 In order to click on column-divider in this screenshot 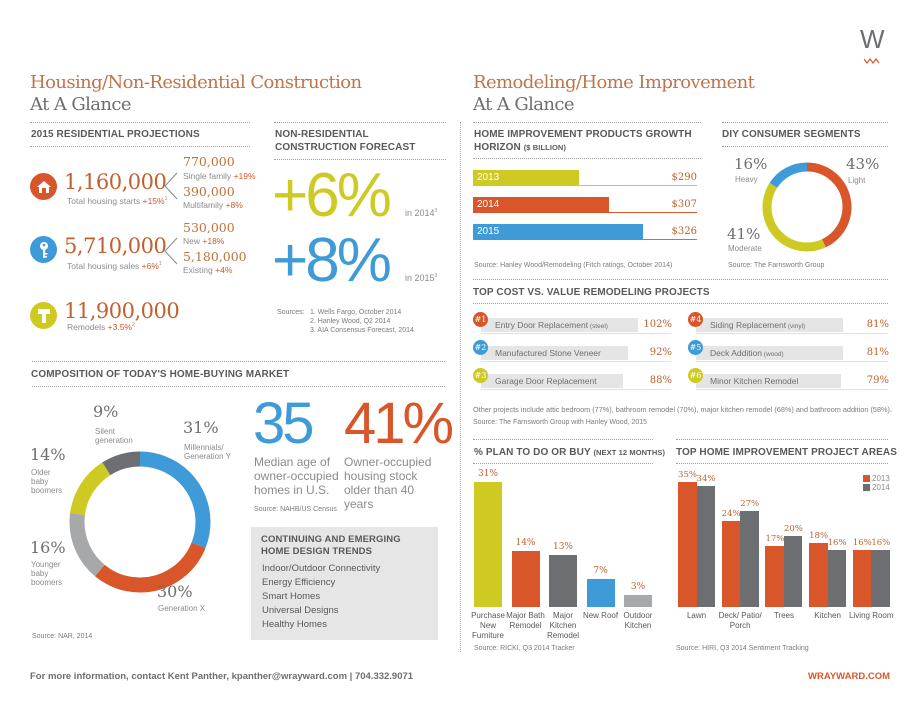, I will do `click(460, 387)`.